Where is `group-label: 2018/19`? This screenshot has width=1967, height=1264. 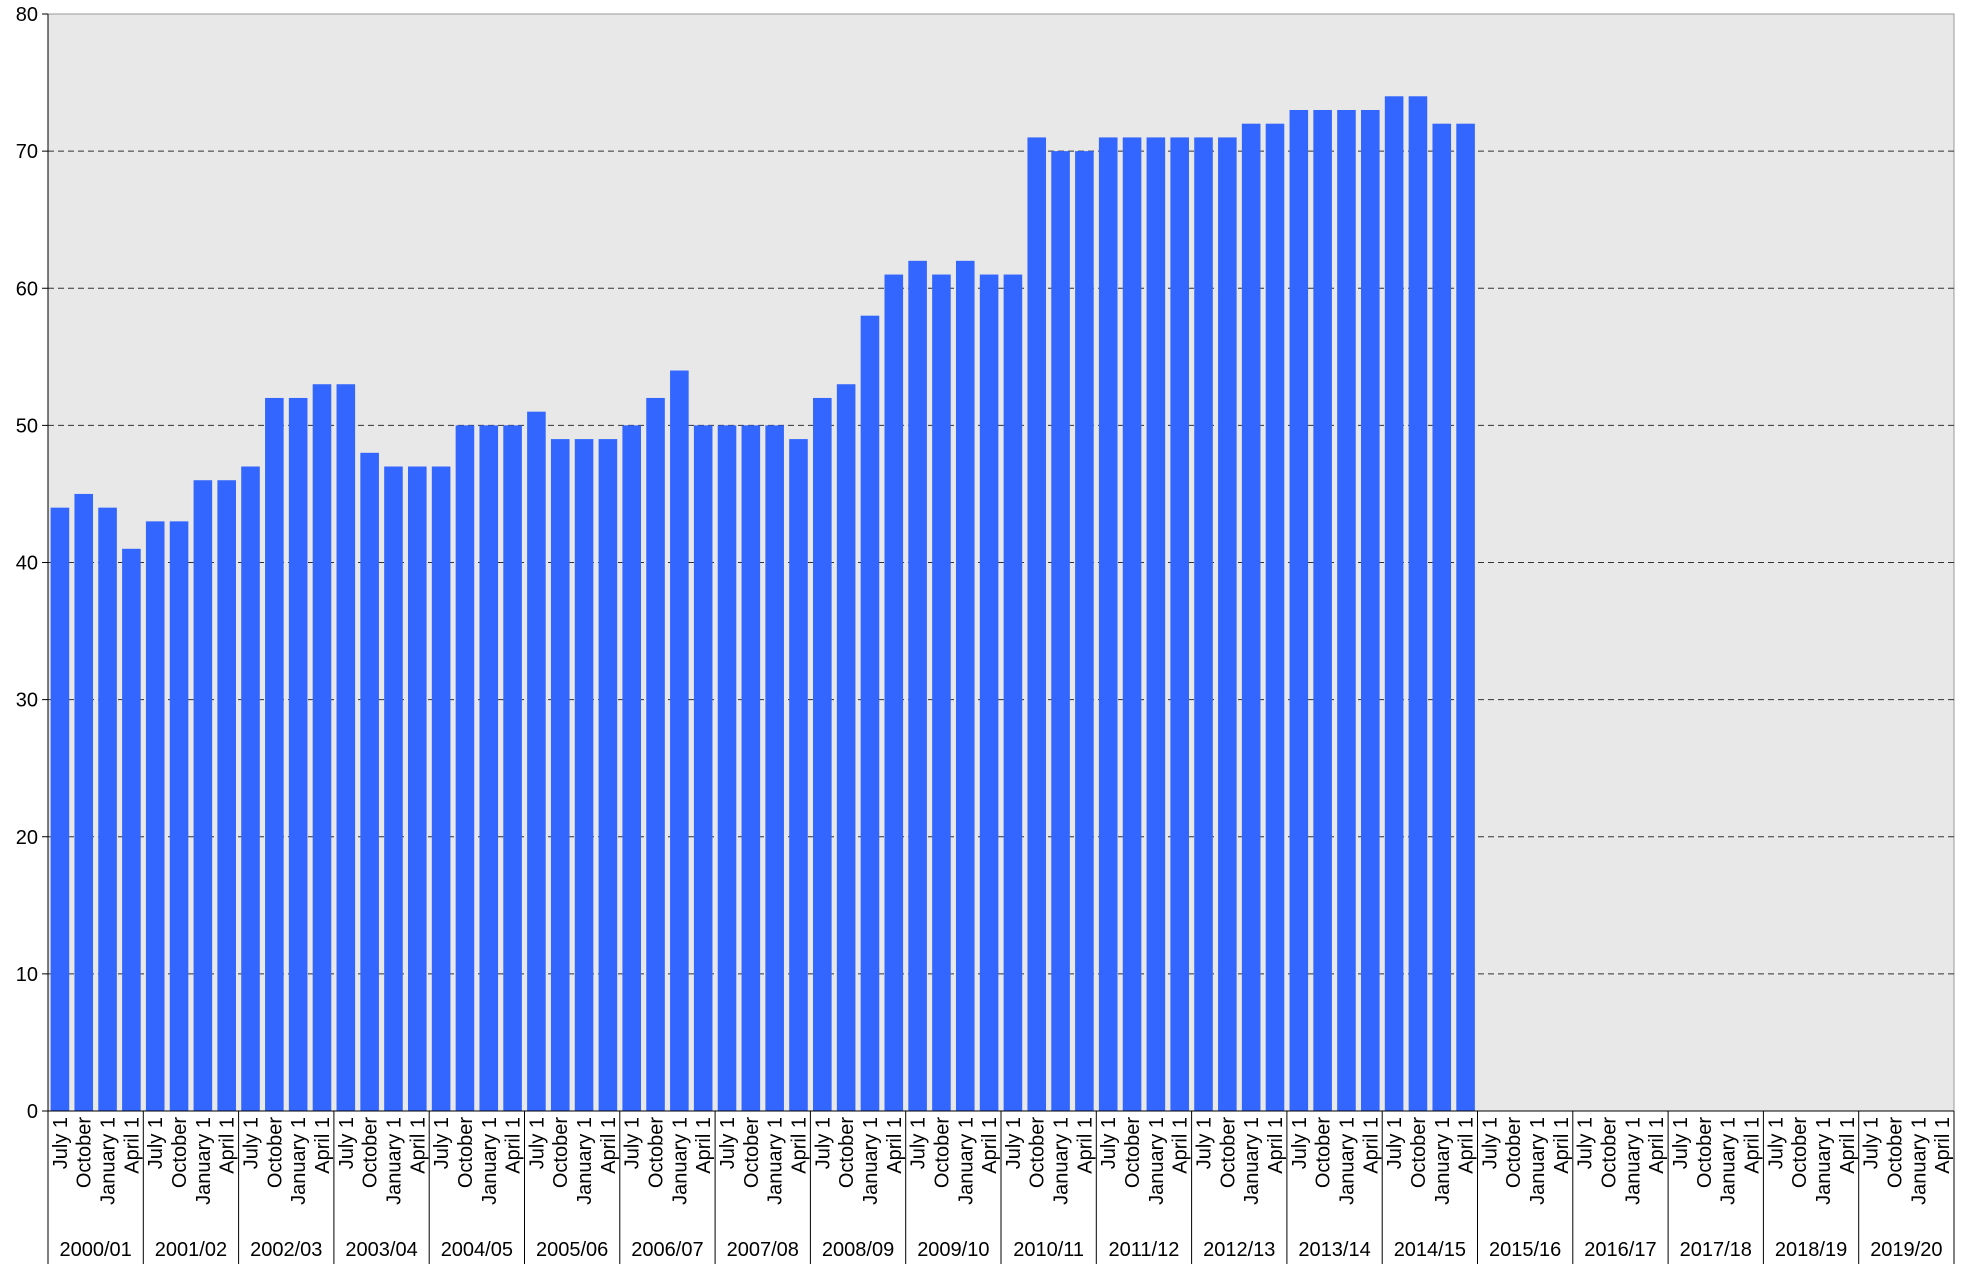 group-label: 2018/19 is located at coordinates (1811, 1250).